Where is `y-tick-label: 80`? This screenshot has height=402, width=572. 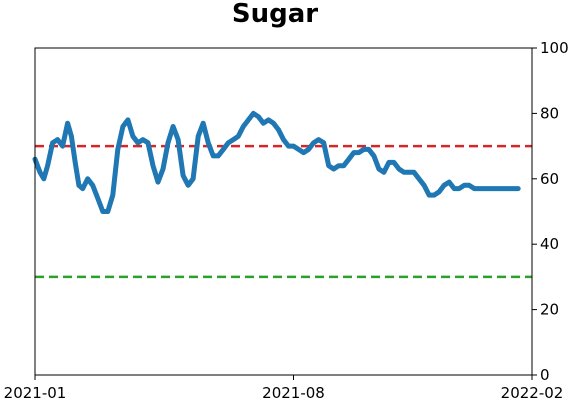
y-tick-label: 80 is located at coordinates (549, 113).